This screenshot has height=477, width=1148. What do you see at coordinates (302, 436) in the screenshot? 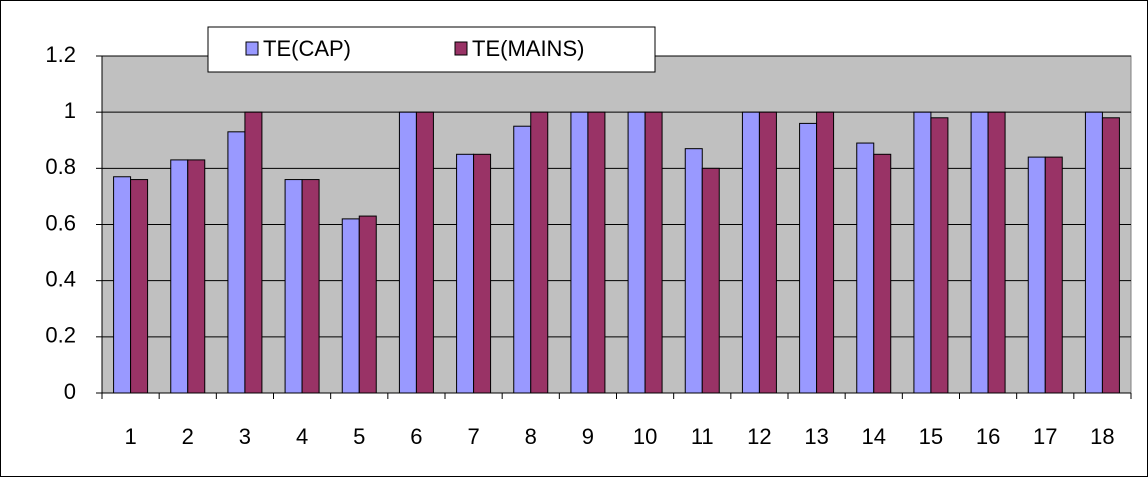
I see `x-tick-label: 4` at bounding box center [302, 436].